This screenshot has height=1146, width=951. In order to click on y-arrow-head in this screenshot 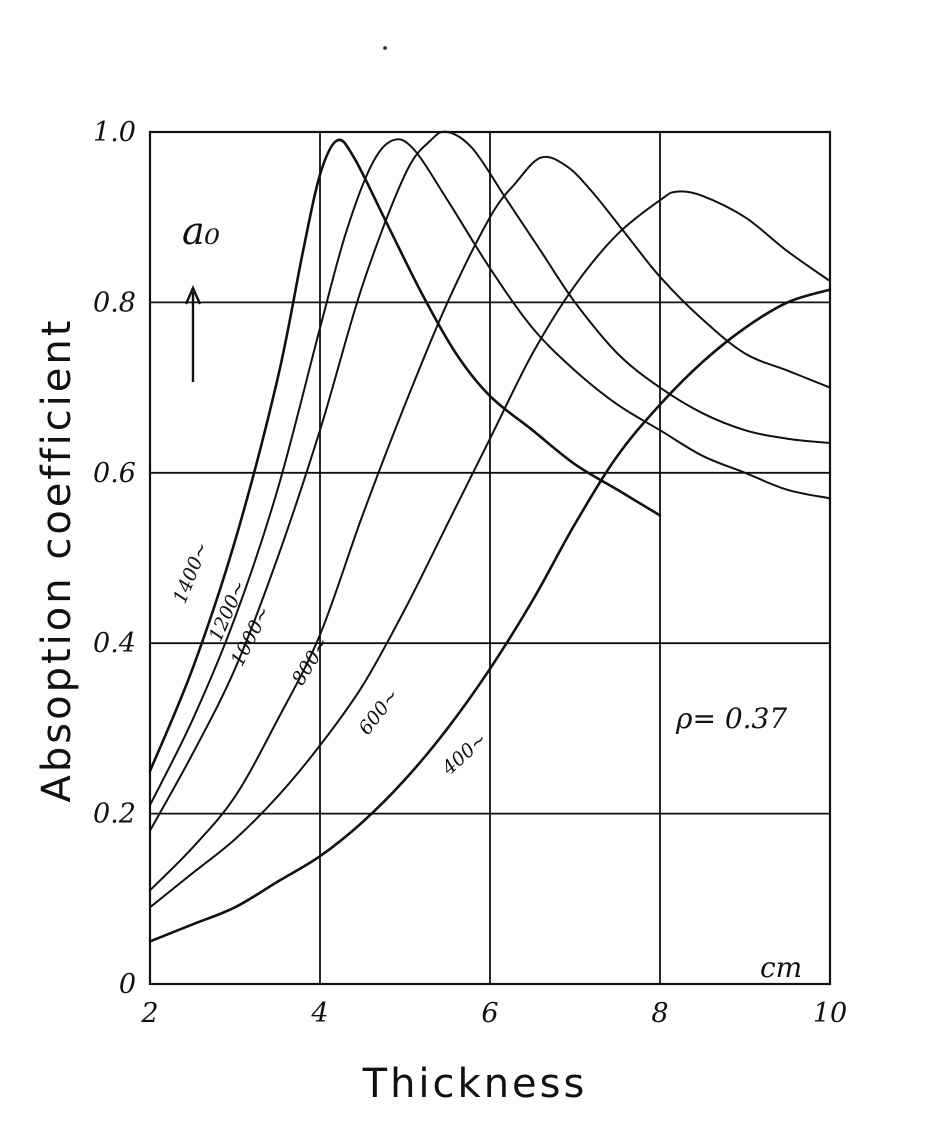, I will do `click(193, 295)`.